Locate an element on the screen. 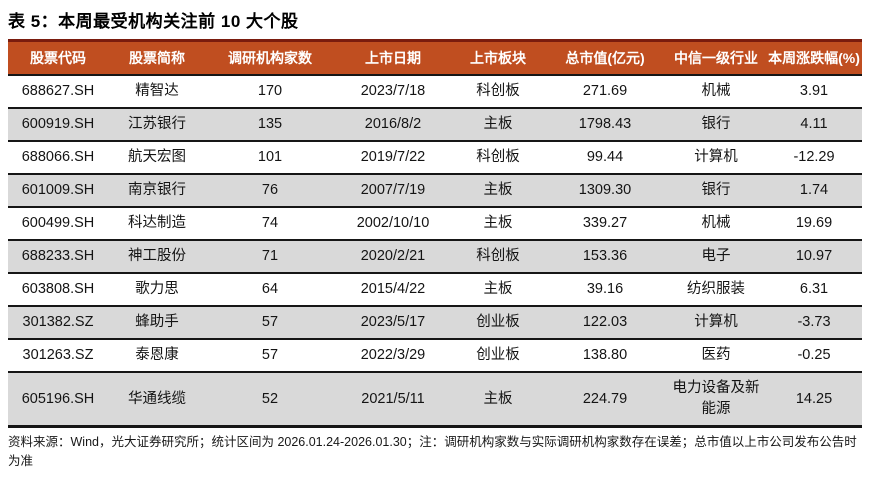 The width and height of the screenshot is (870, 500). institution-count-cell: 52 is located at coordinates (270, 400).